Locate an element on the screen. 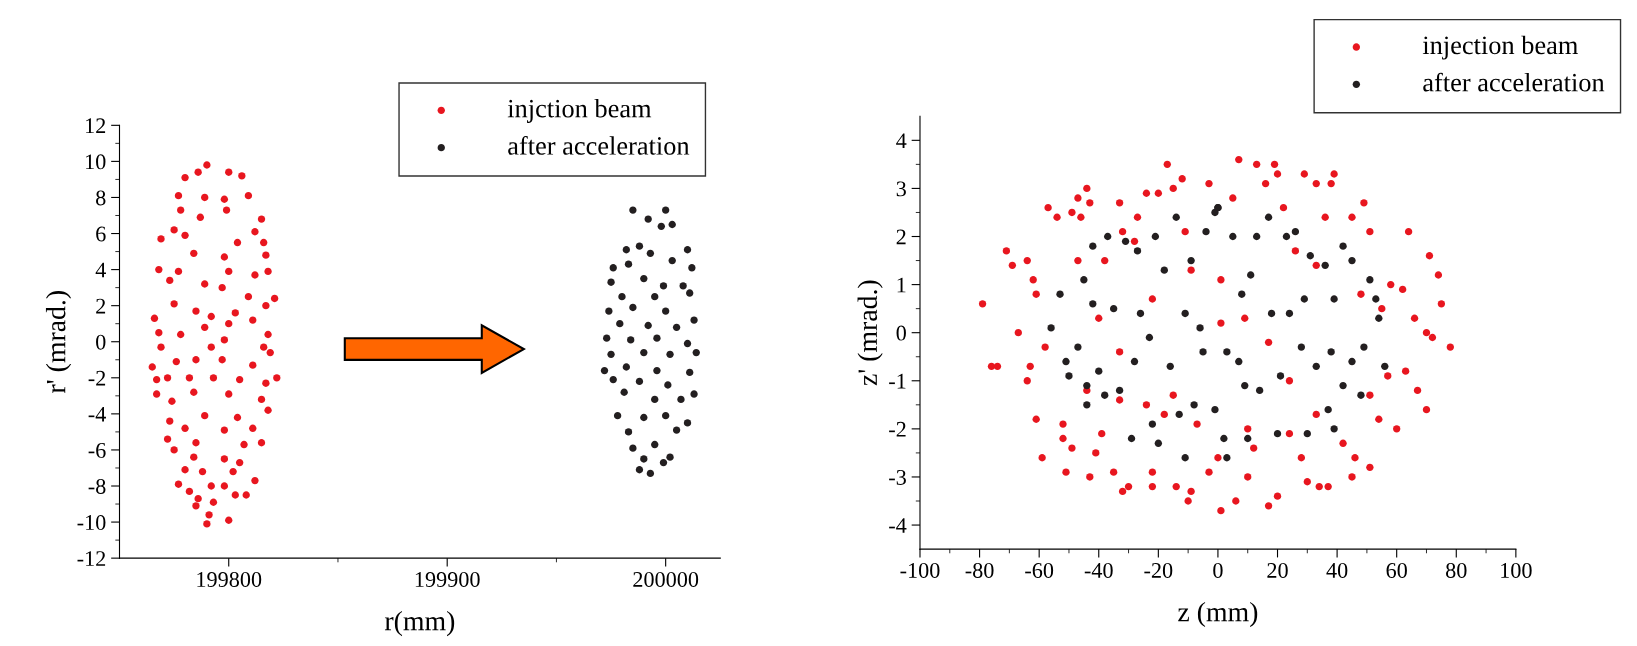  x-tick-label: 199900 is located at coordinates (447, 579).